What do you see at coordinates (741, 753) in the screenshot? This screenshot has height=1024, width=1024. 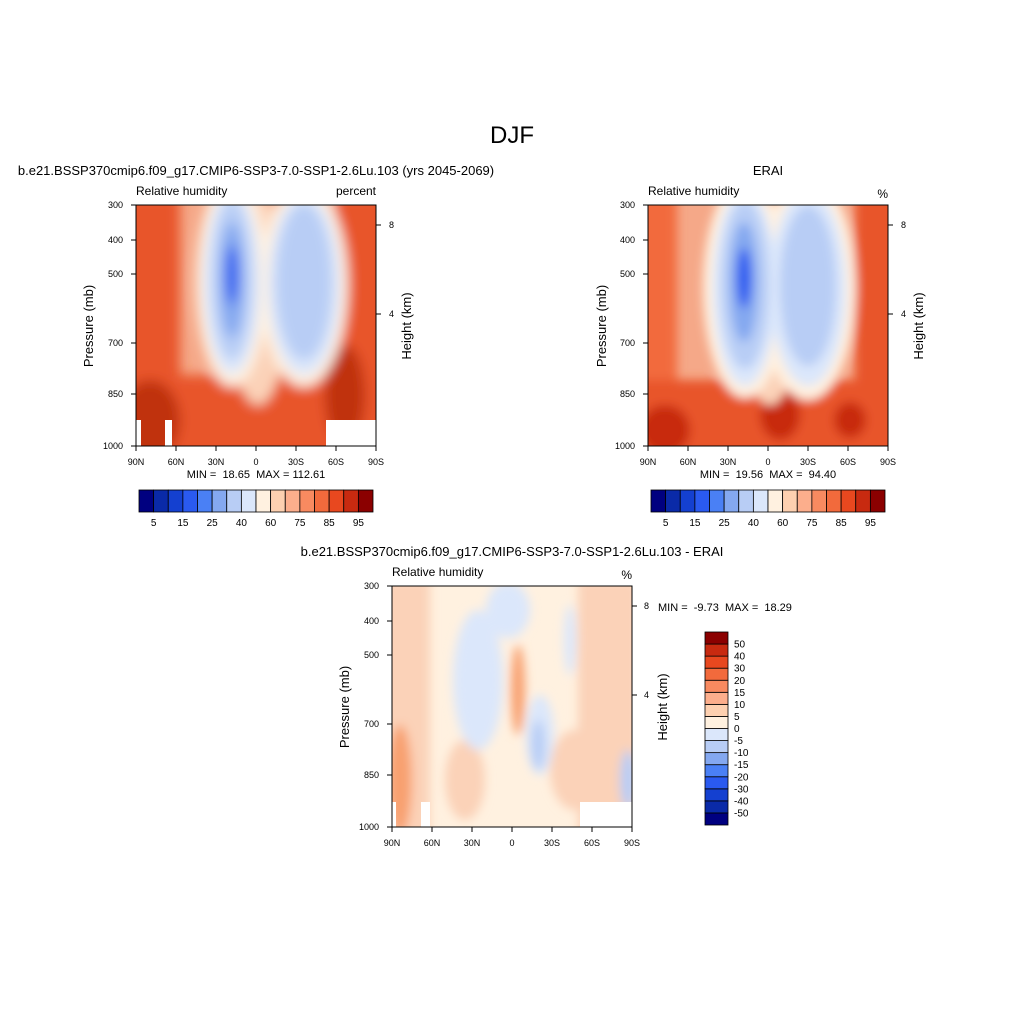 I see `colorbar-label: -10` at bounding box center [741, 753].